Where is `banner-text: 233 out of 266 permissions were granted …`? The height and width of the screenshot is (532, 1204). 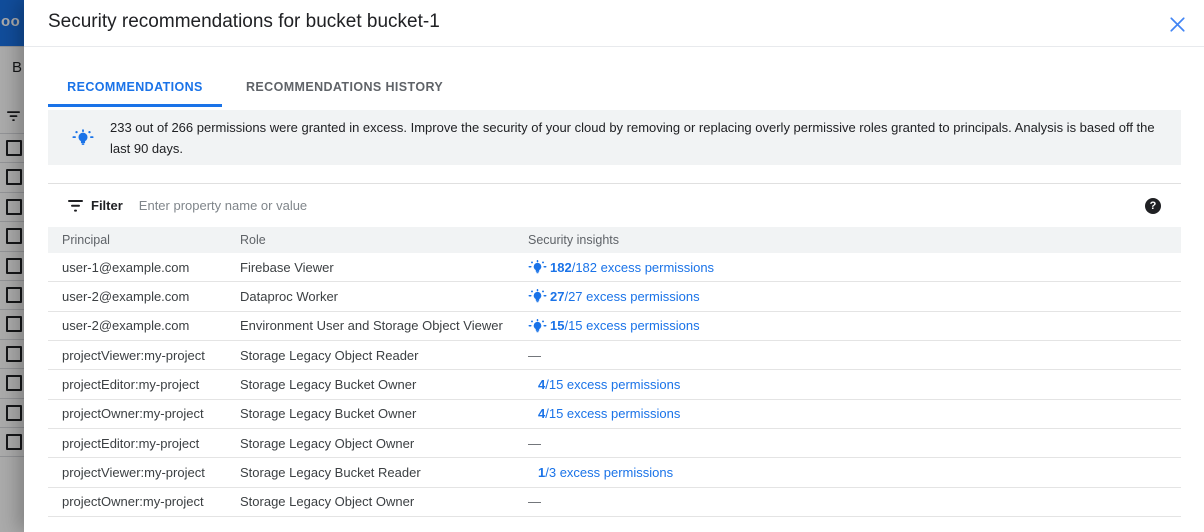 banner-text: 233 out of 266 permissions were granted … is located at coordinates (632, 137).